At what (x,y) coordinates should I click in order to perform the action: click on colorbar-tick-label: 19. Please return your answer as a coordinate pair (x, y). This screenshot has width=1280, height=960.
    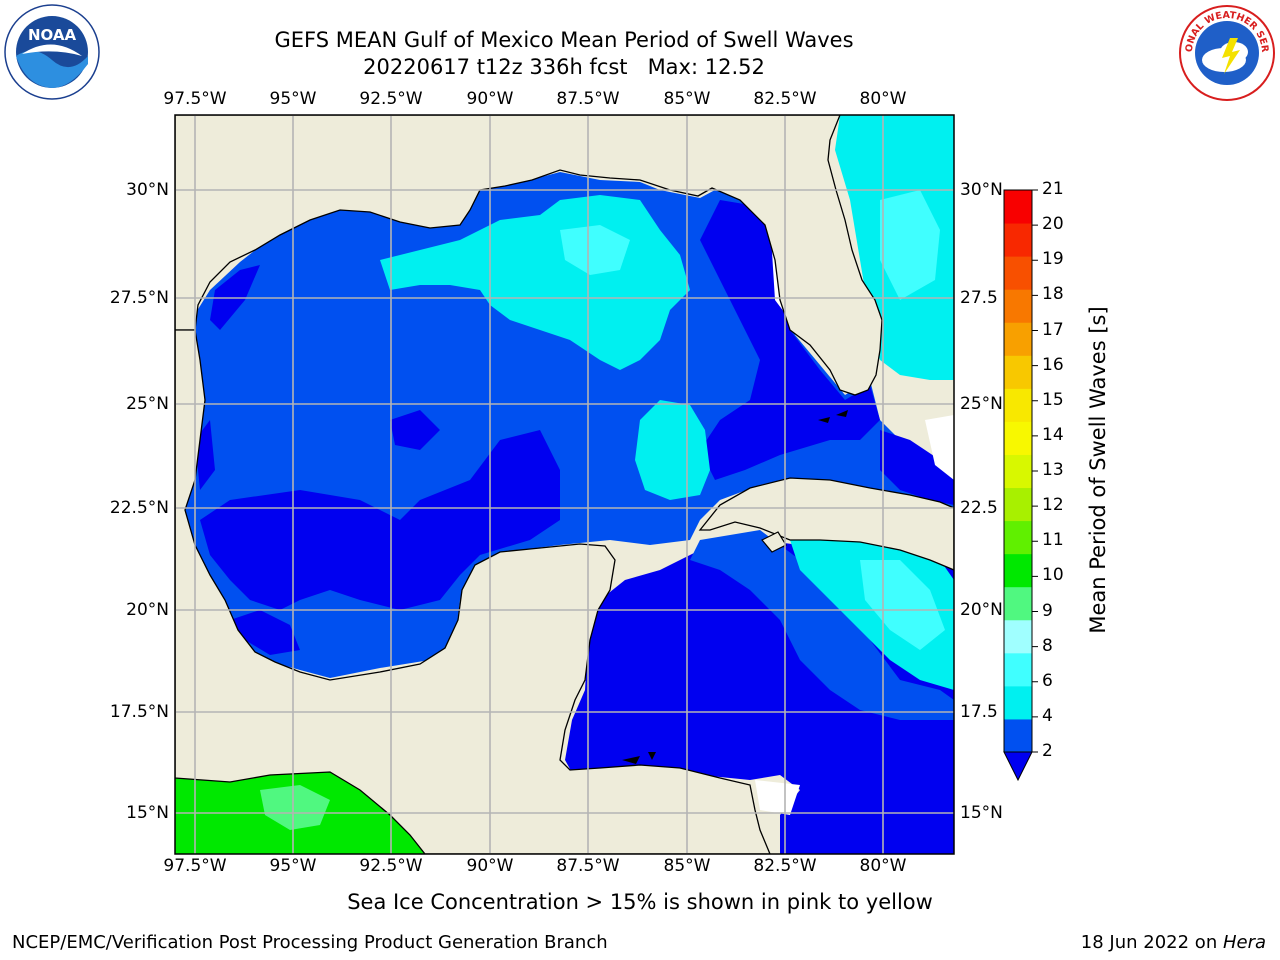
    Looking at the image, I should click on (1053, 259).